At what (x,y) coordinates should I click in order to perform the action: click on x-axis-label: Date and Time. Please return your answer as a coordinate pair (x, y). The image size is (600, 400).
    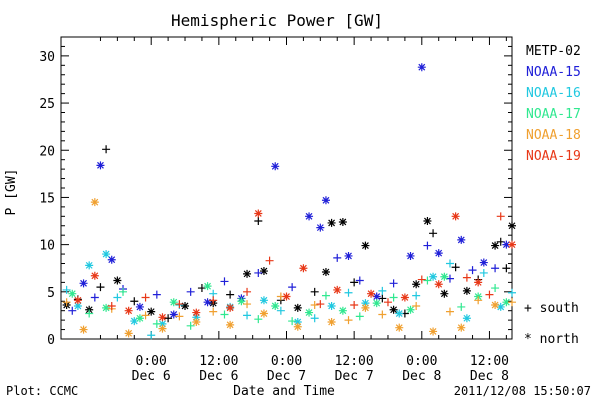
    Looking at the image, I should click on (284, 391).